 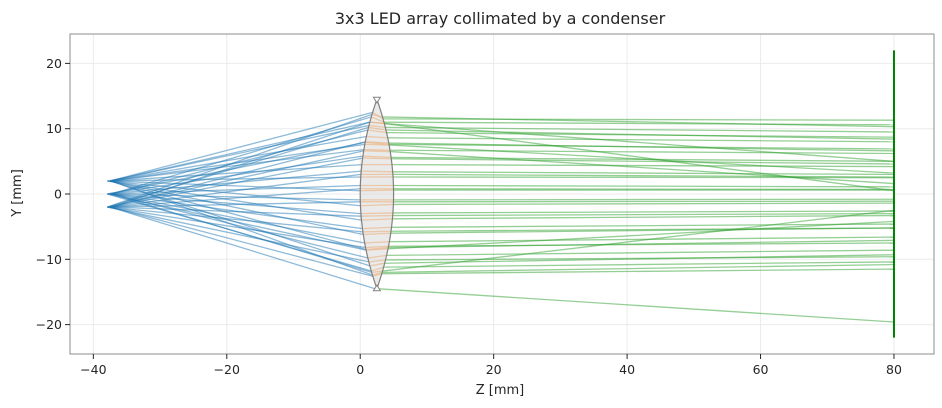 What do you see at coordinates (627, 369) in the screenshot?
I see `x-tick-label: 40` at bounding box center [627, 369].